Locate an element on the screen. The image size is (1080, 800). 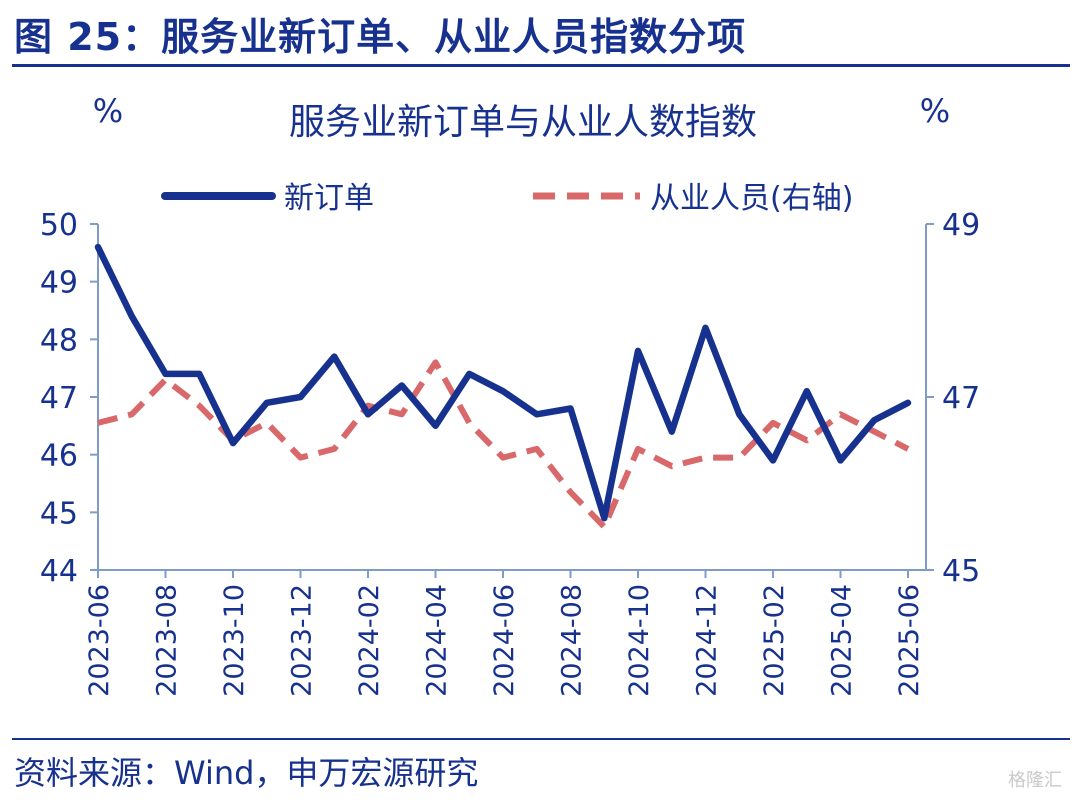
source-note: 资料来源：Wind，申万宏源研究 is located at coordinates (246, 773).